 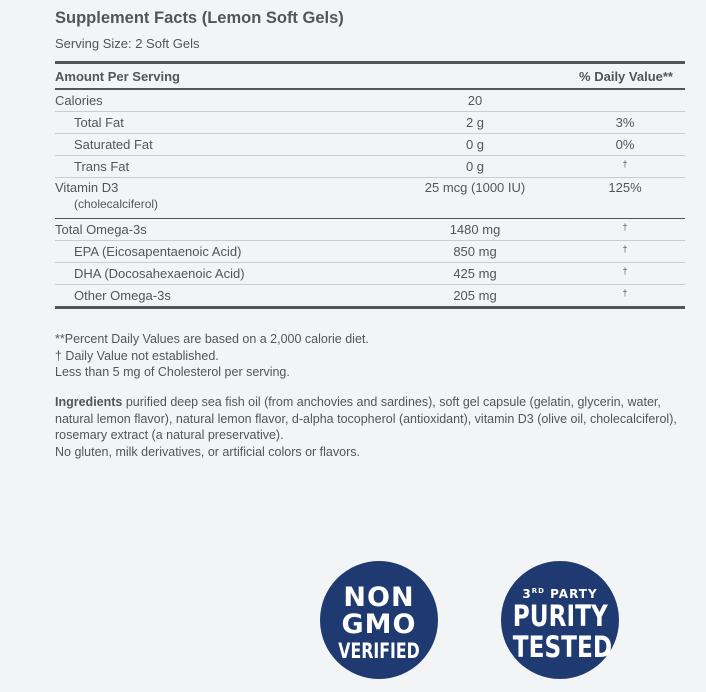 What do you see at coordinates (475, 100) in the screenshot?
I see `nutrient-amount: 20` at bounding box center [475, 100].